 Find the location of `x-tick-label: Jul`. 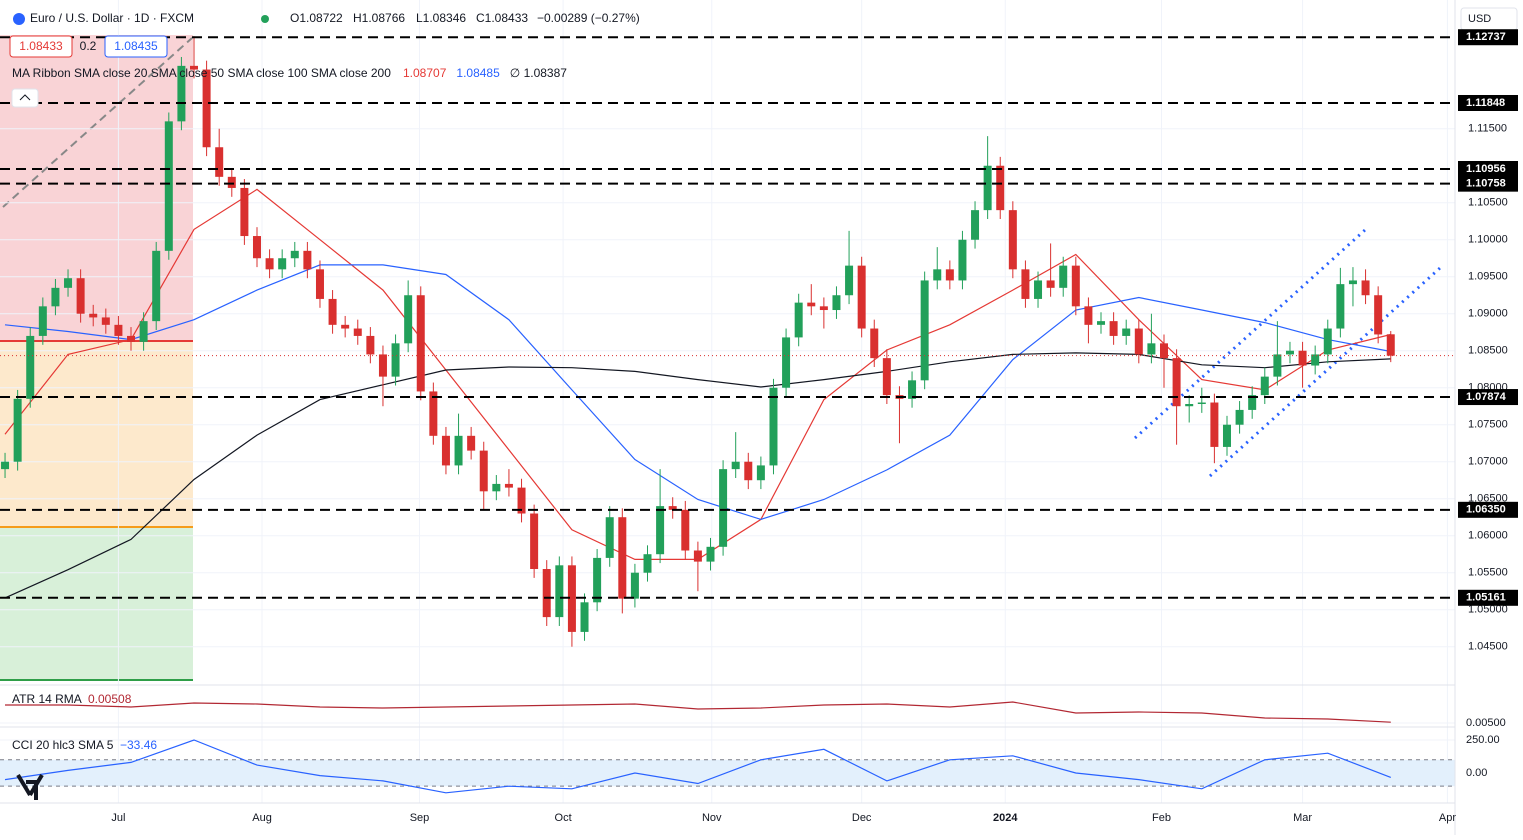

x-tick-label: Jul is located at coordinates (118, 818).